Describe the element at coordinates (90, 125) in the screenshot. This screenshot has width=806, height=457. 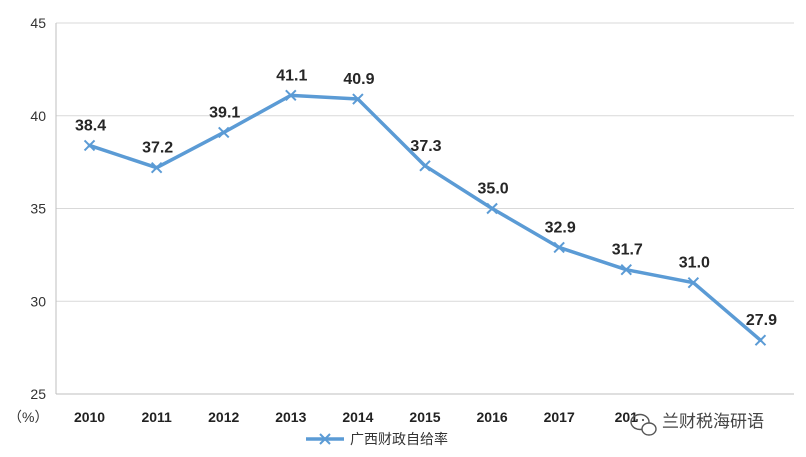
I see `data-label-2010: 38.4` at that location.